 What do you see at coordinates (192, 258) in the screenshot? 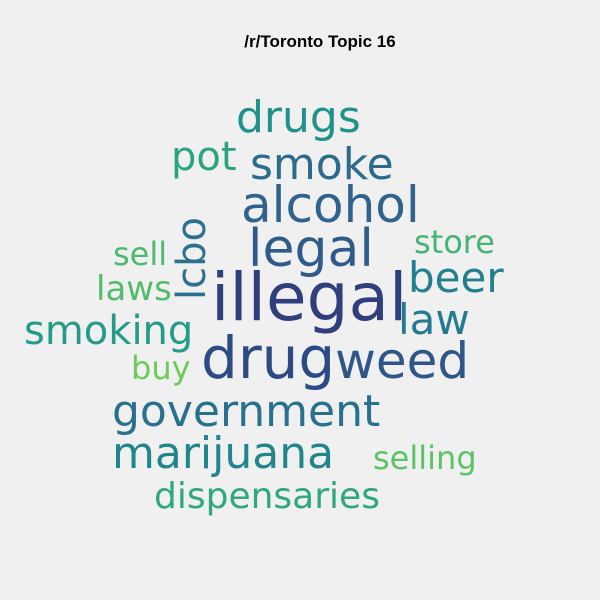
I see `word-lcbo: lcbo` at bounding box center [192, 258].